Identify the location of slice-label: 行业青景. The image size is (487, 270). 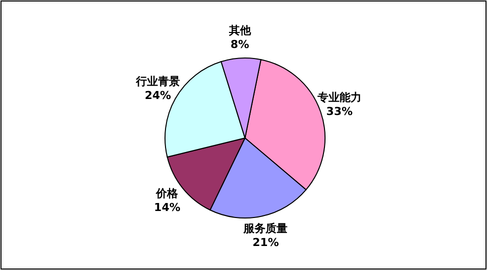
(157, 81).